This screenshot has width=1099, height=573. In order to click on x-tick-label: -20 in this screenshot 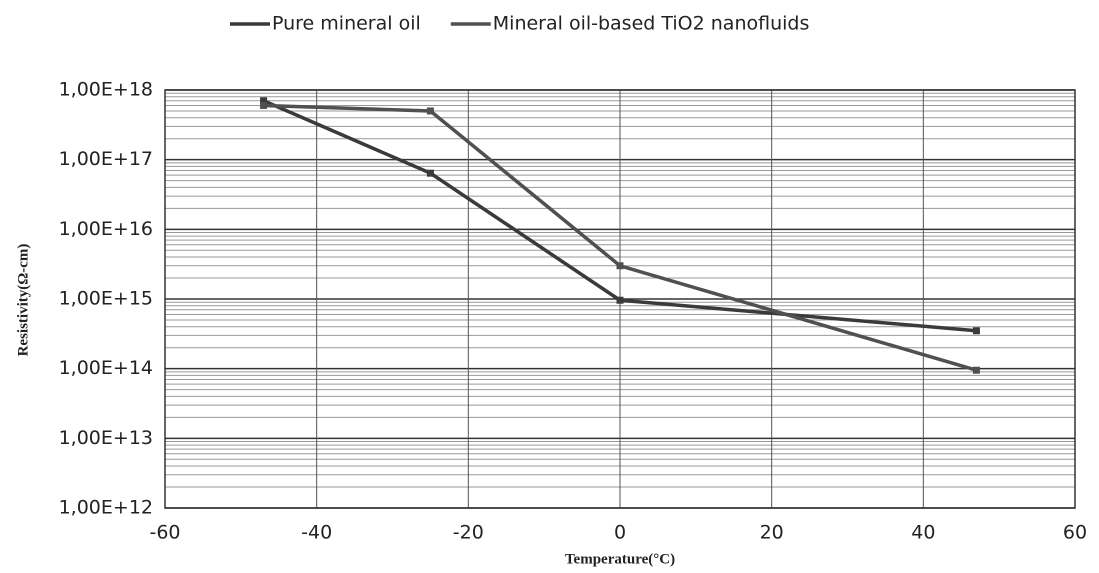, I will do `click(468, 533)`.